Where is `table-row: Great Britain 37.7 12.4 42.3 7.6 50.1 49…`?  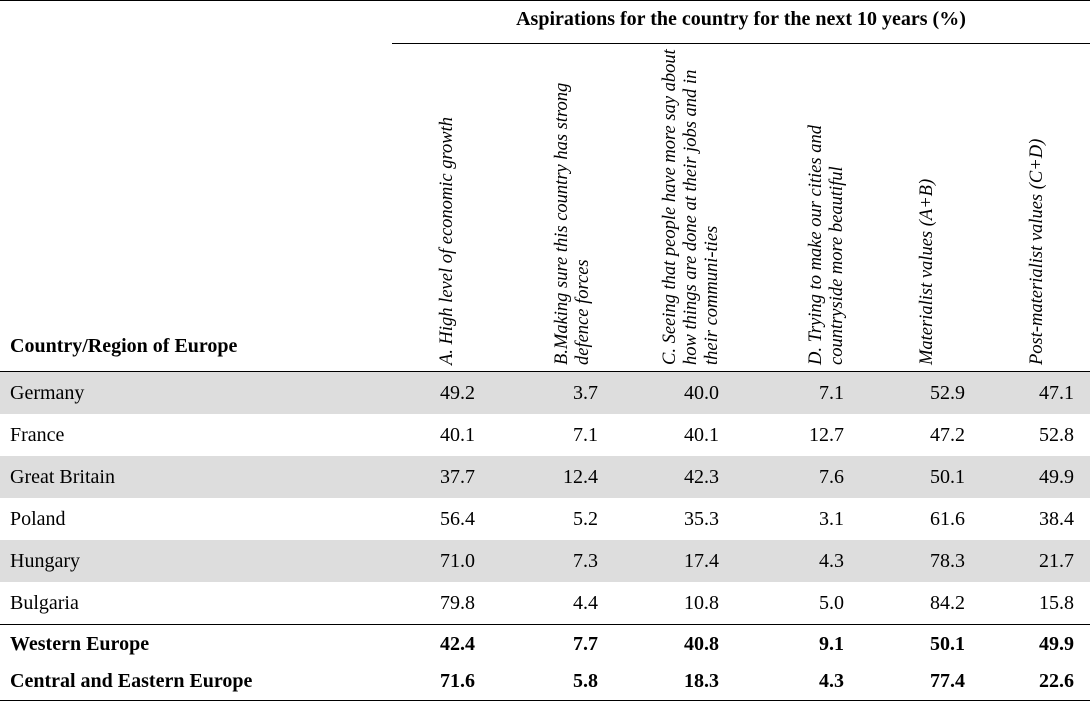 table-row: Great Britain 37.7 12.4 42.3 7.6 50.1 49… is located at coordinates (545, 477).